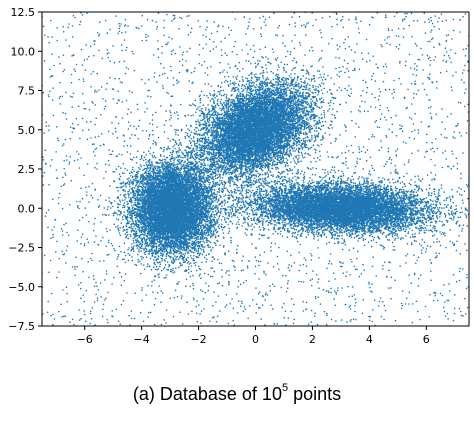 The image size is (474, 432). I want to click on y-tick-label: −7.5, so click(21, 326).